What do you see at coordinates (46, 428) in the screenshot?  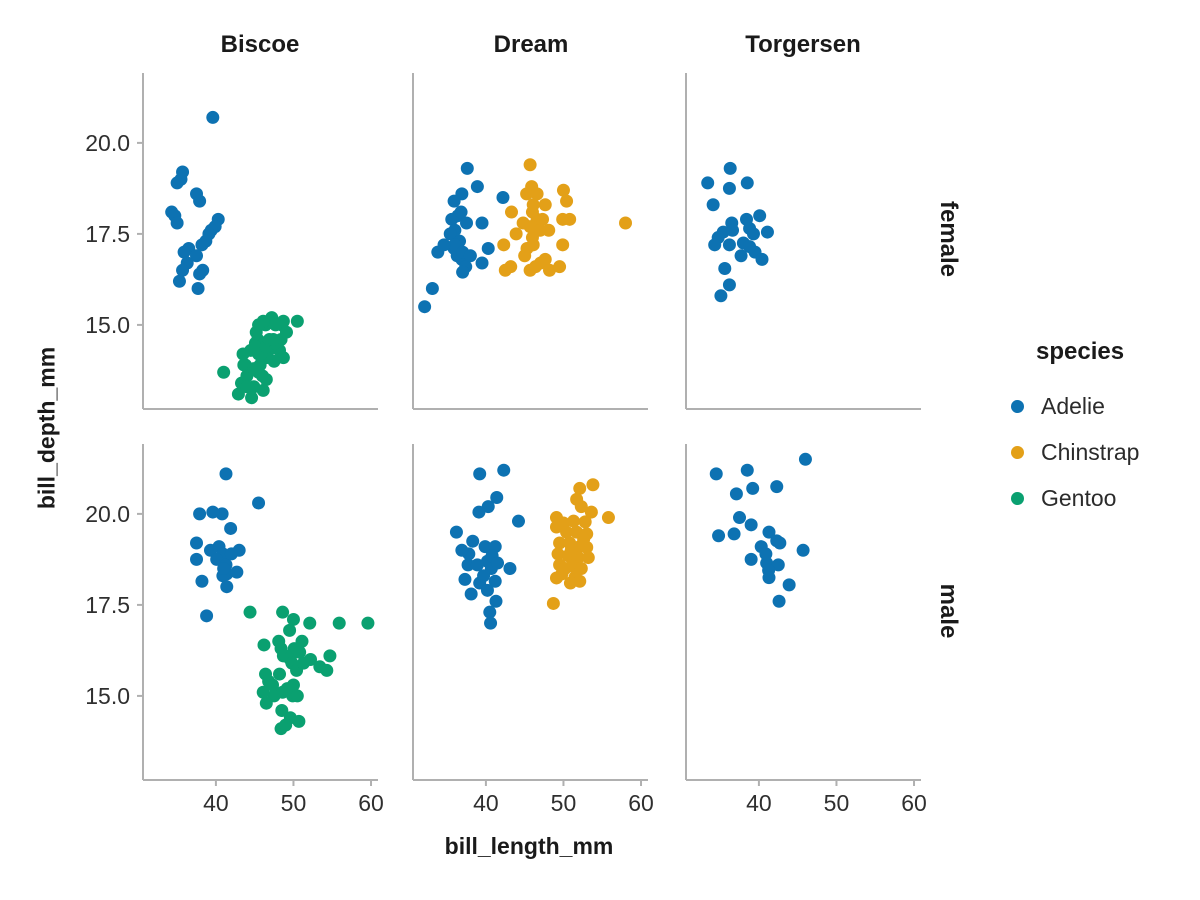 I see `y-axis-title: bill_depth_mm` at bounding box center [46, 428].